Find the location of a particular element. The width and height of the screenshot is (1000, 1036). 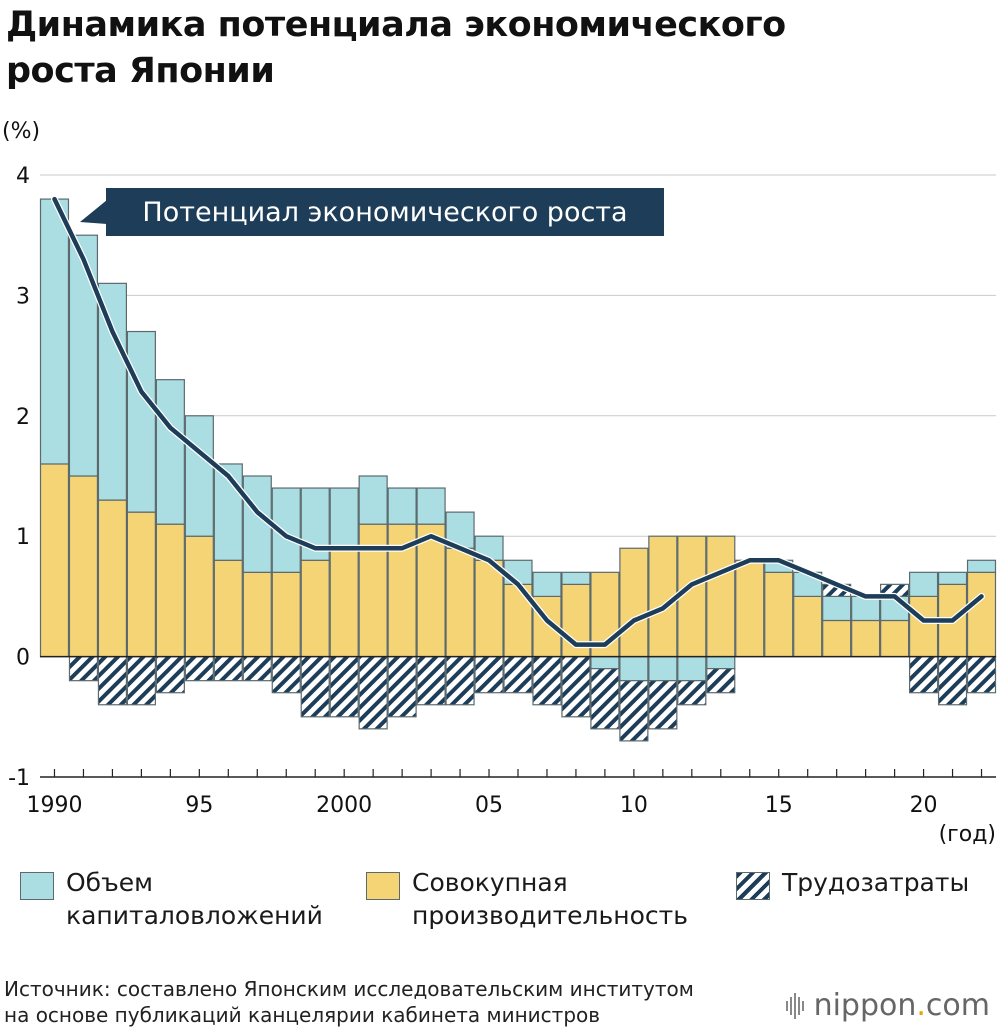

legend-label-capital-line-2: капиталовложений is located at coordinates (194, 915).